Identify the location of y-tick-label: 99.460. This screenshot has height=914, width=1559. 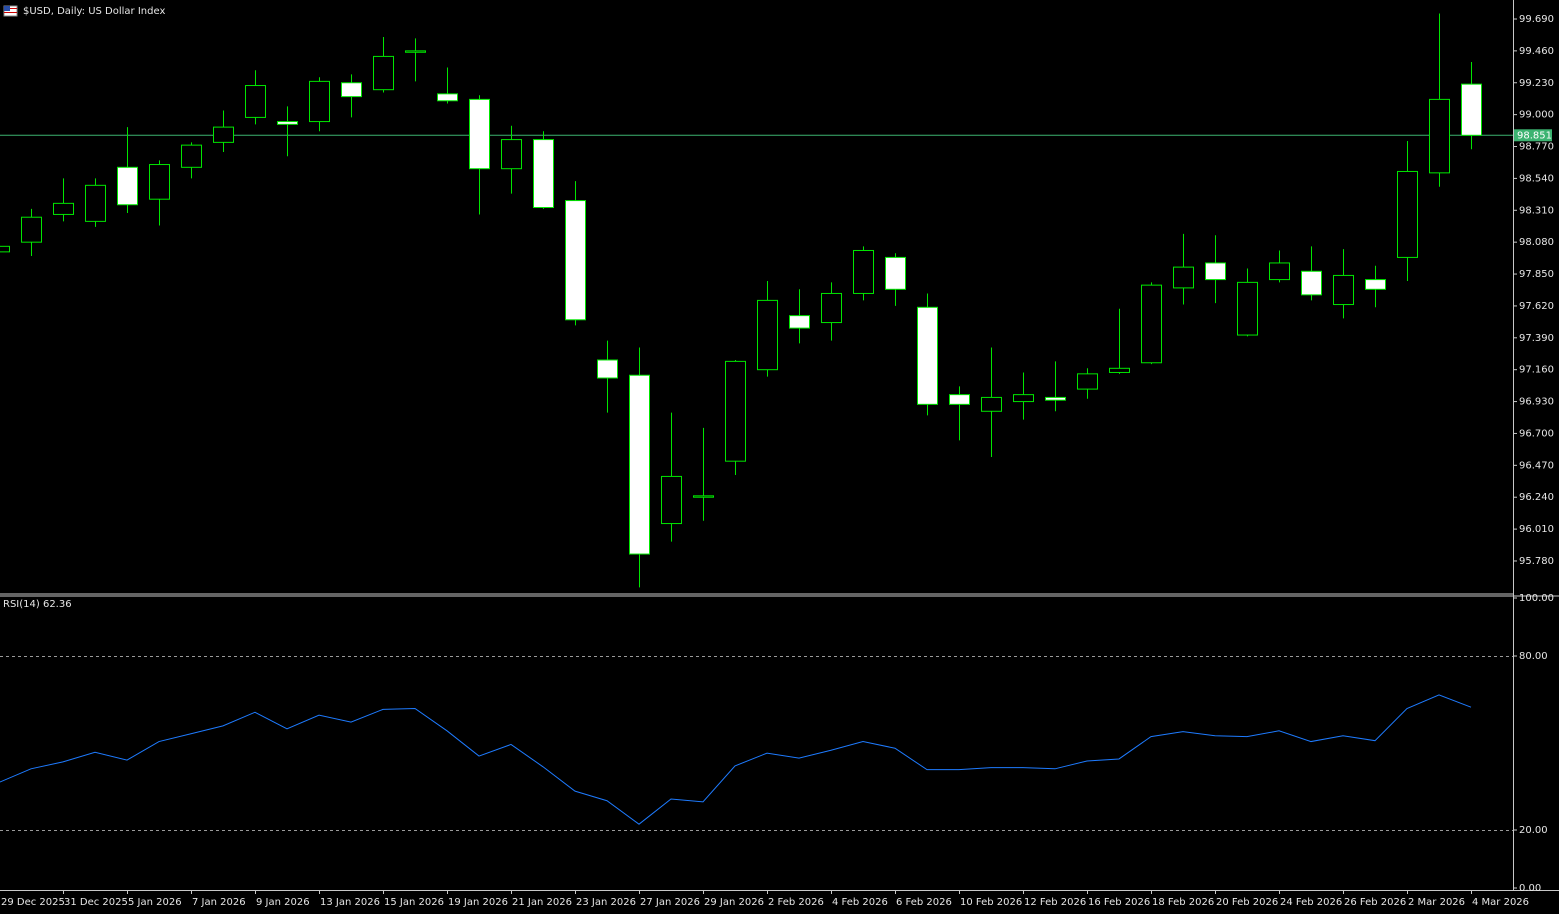
(1536, 51).